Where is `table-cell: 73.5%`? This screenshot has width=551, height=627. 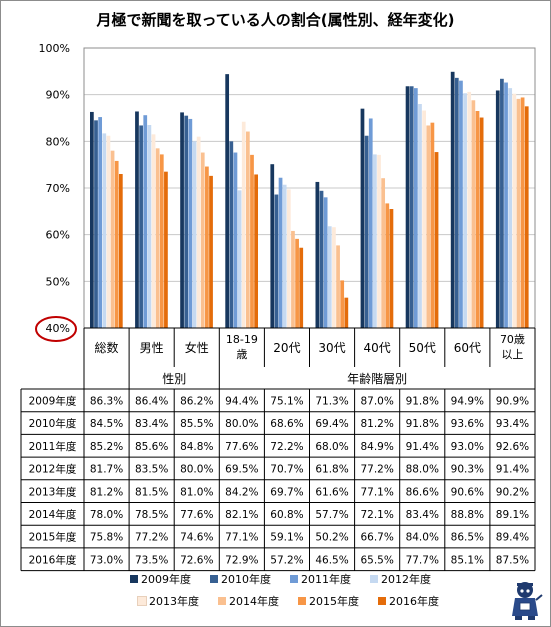 table-cell: 73.5% is located at coordinates (151, 560).